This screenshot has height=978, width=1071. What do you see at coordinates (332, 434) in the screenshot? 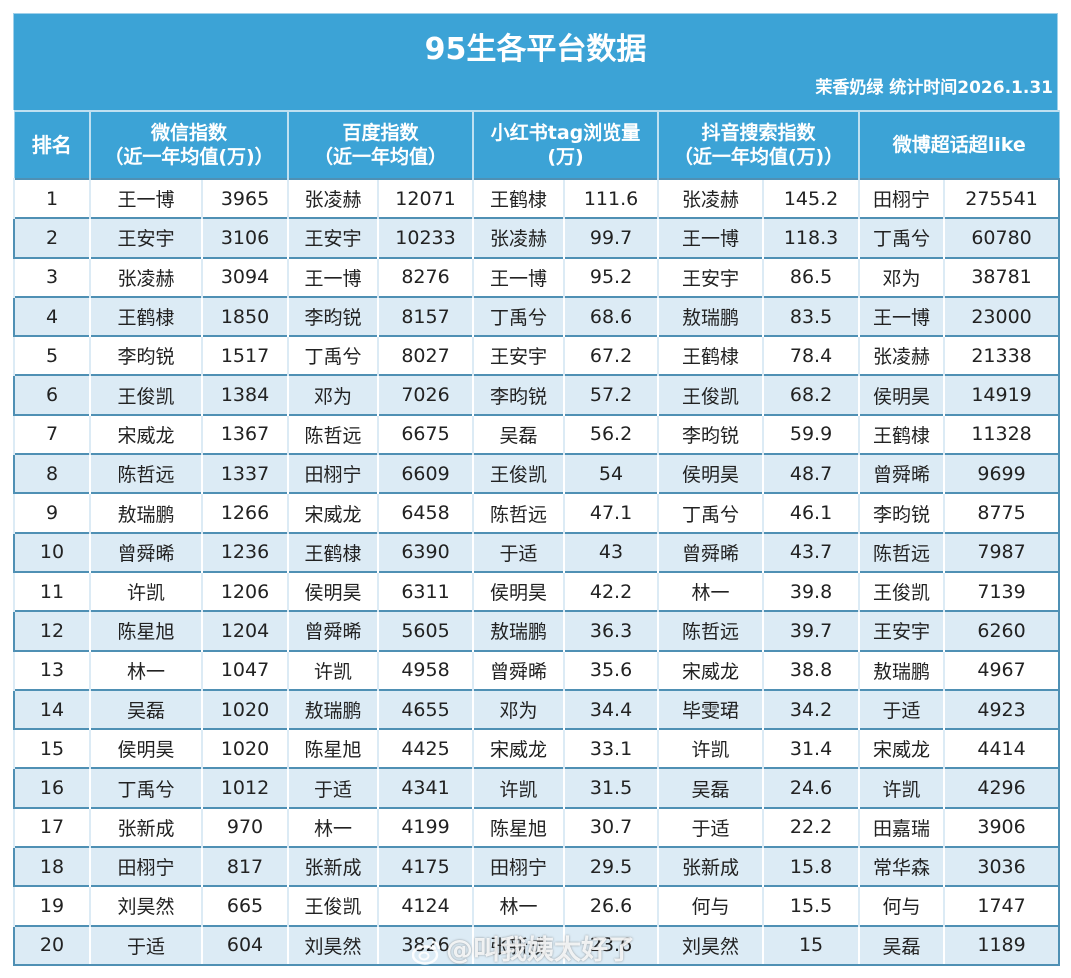
I see `baidu-name-cell: 陈哲远` at bounding box center [332, 434].